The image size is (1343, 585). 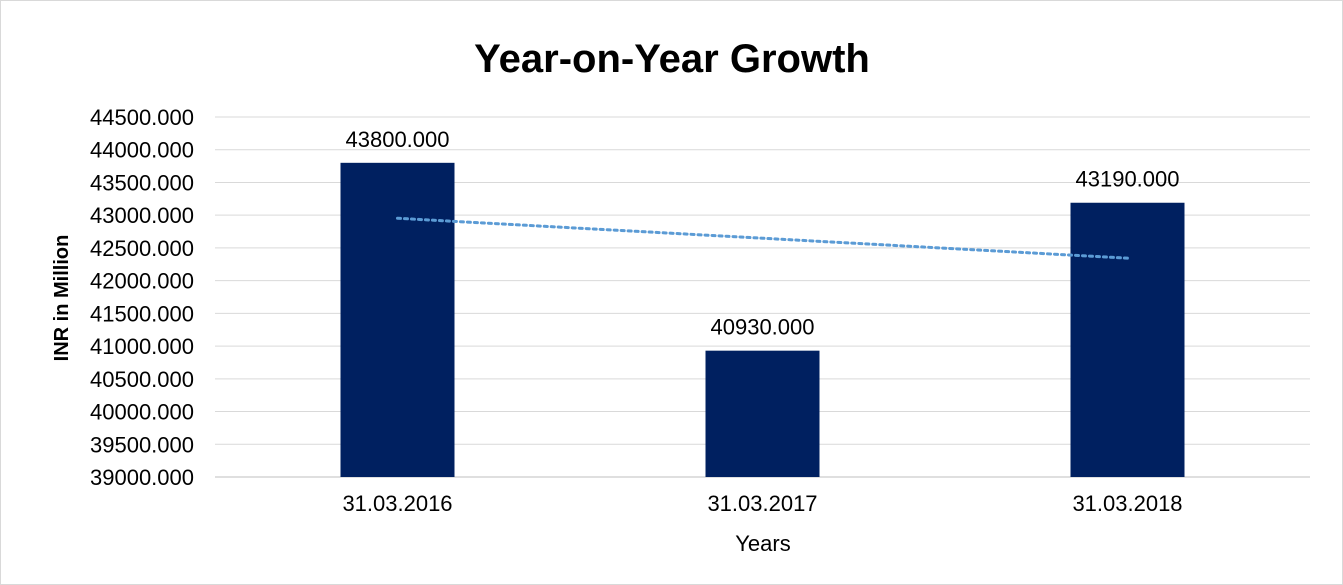 I want to click on trendline-line, so click(x=762, y=238).